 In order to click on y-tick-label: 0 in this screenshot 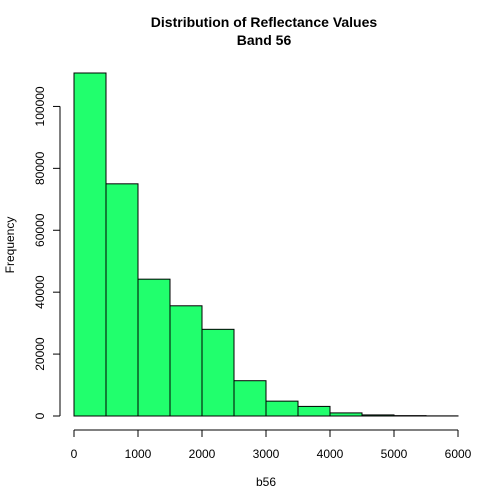, I will do `click(40, 415)`.